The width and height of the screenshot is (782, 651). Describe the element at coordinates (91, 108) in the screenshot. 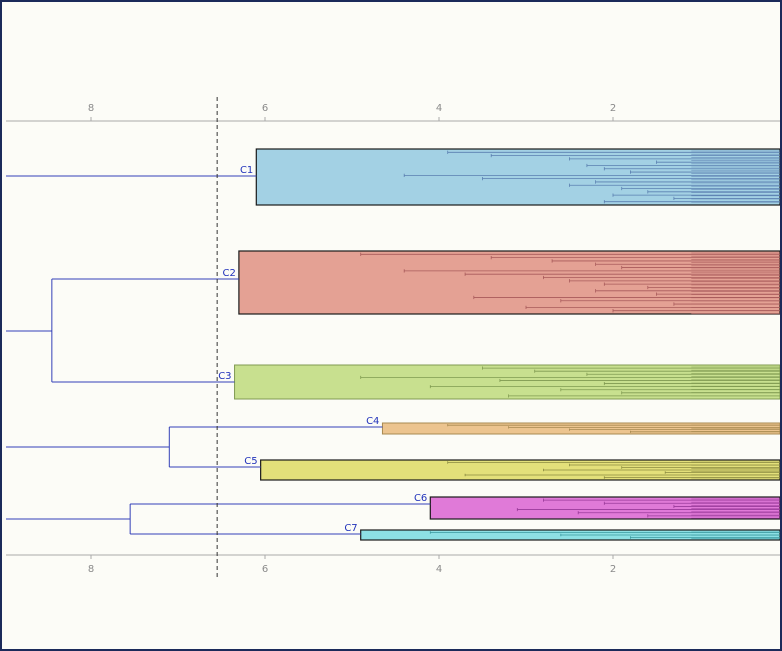

I see `top-tick-label: 8` at that location.